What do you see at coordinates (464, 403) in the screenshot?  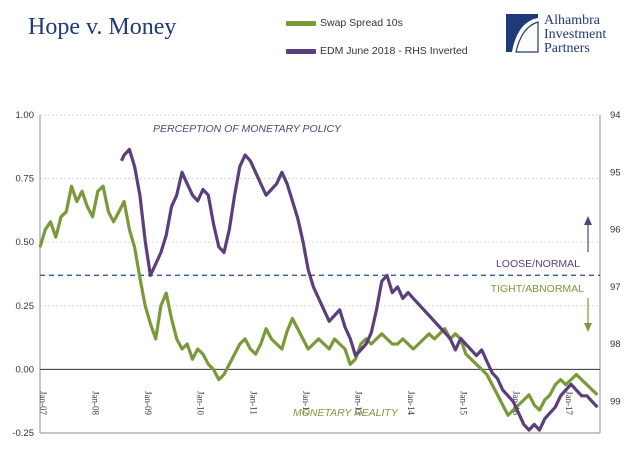 I see `x-tick-label: Jan-15` at bounding box center [464, 403].